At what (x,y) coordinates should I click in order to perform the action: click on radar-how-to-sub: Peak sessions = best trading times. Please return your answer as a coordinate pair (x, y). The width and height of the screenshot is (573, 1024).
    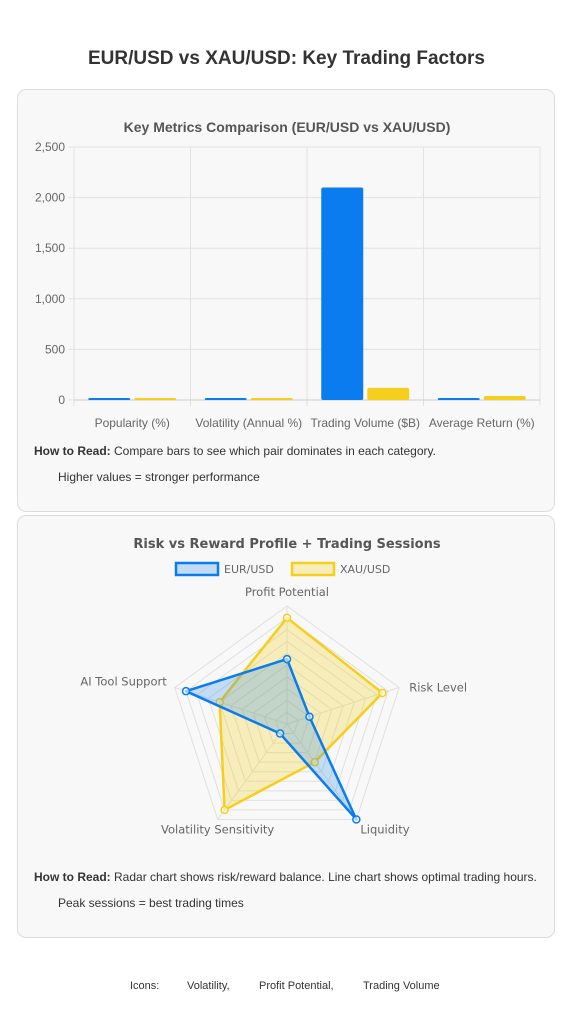
    Looking at the image, I should click on (151, 903).